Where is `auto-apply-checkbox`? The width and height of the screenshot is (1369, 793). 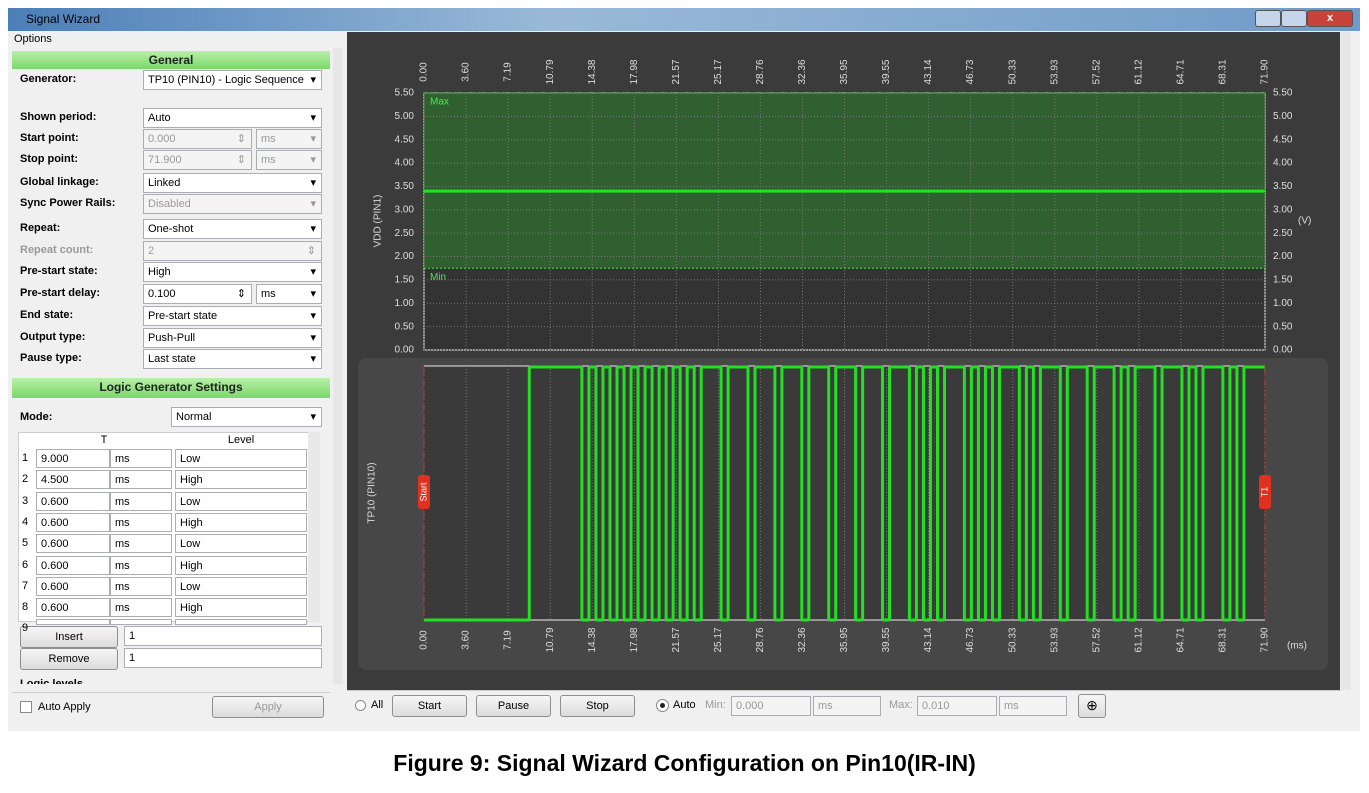 auto-apply-checkbox is located at coordinates (26, 707).